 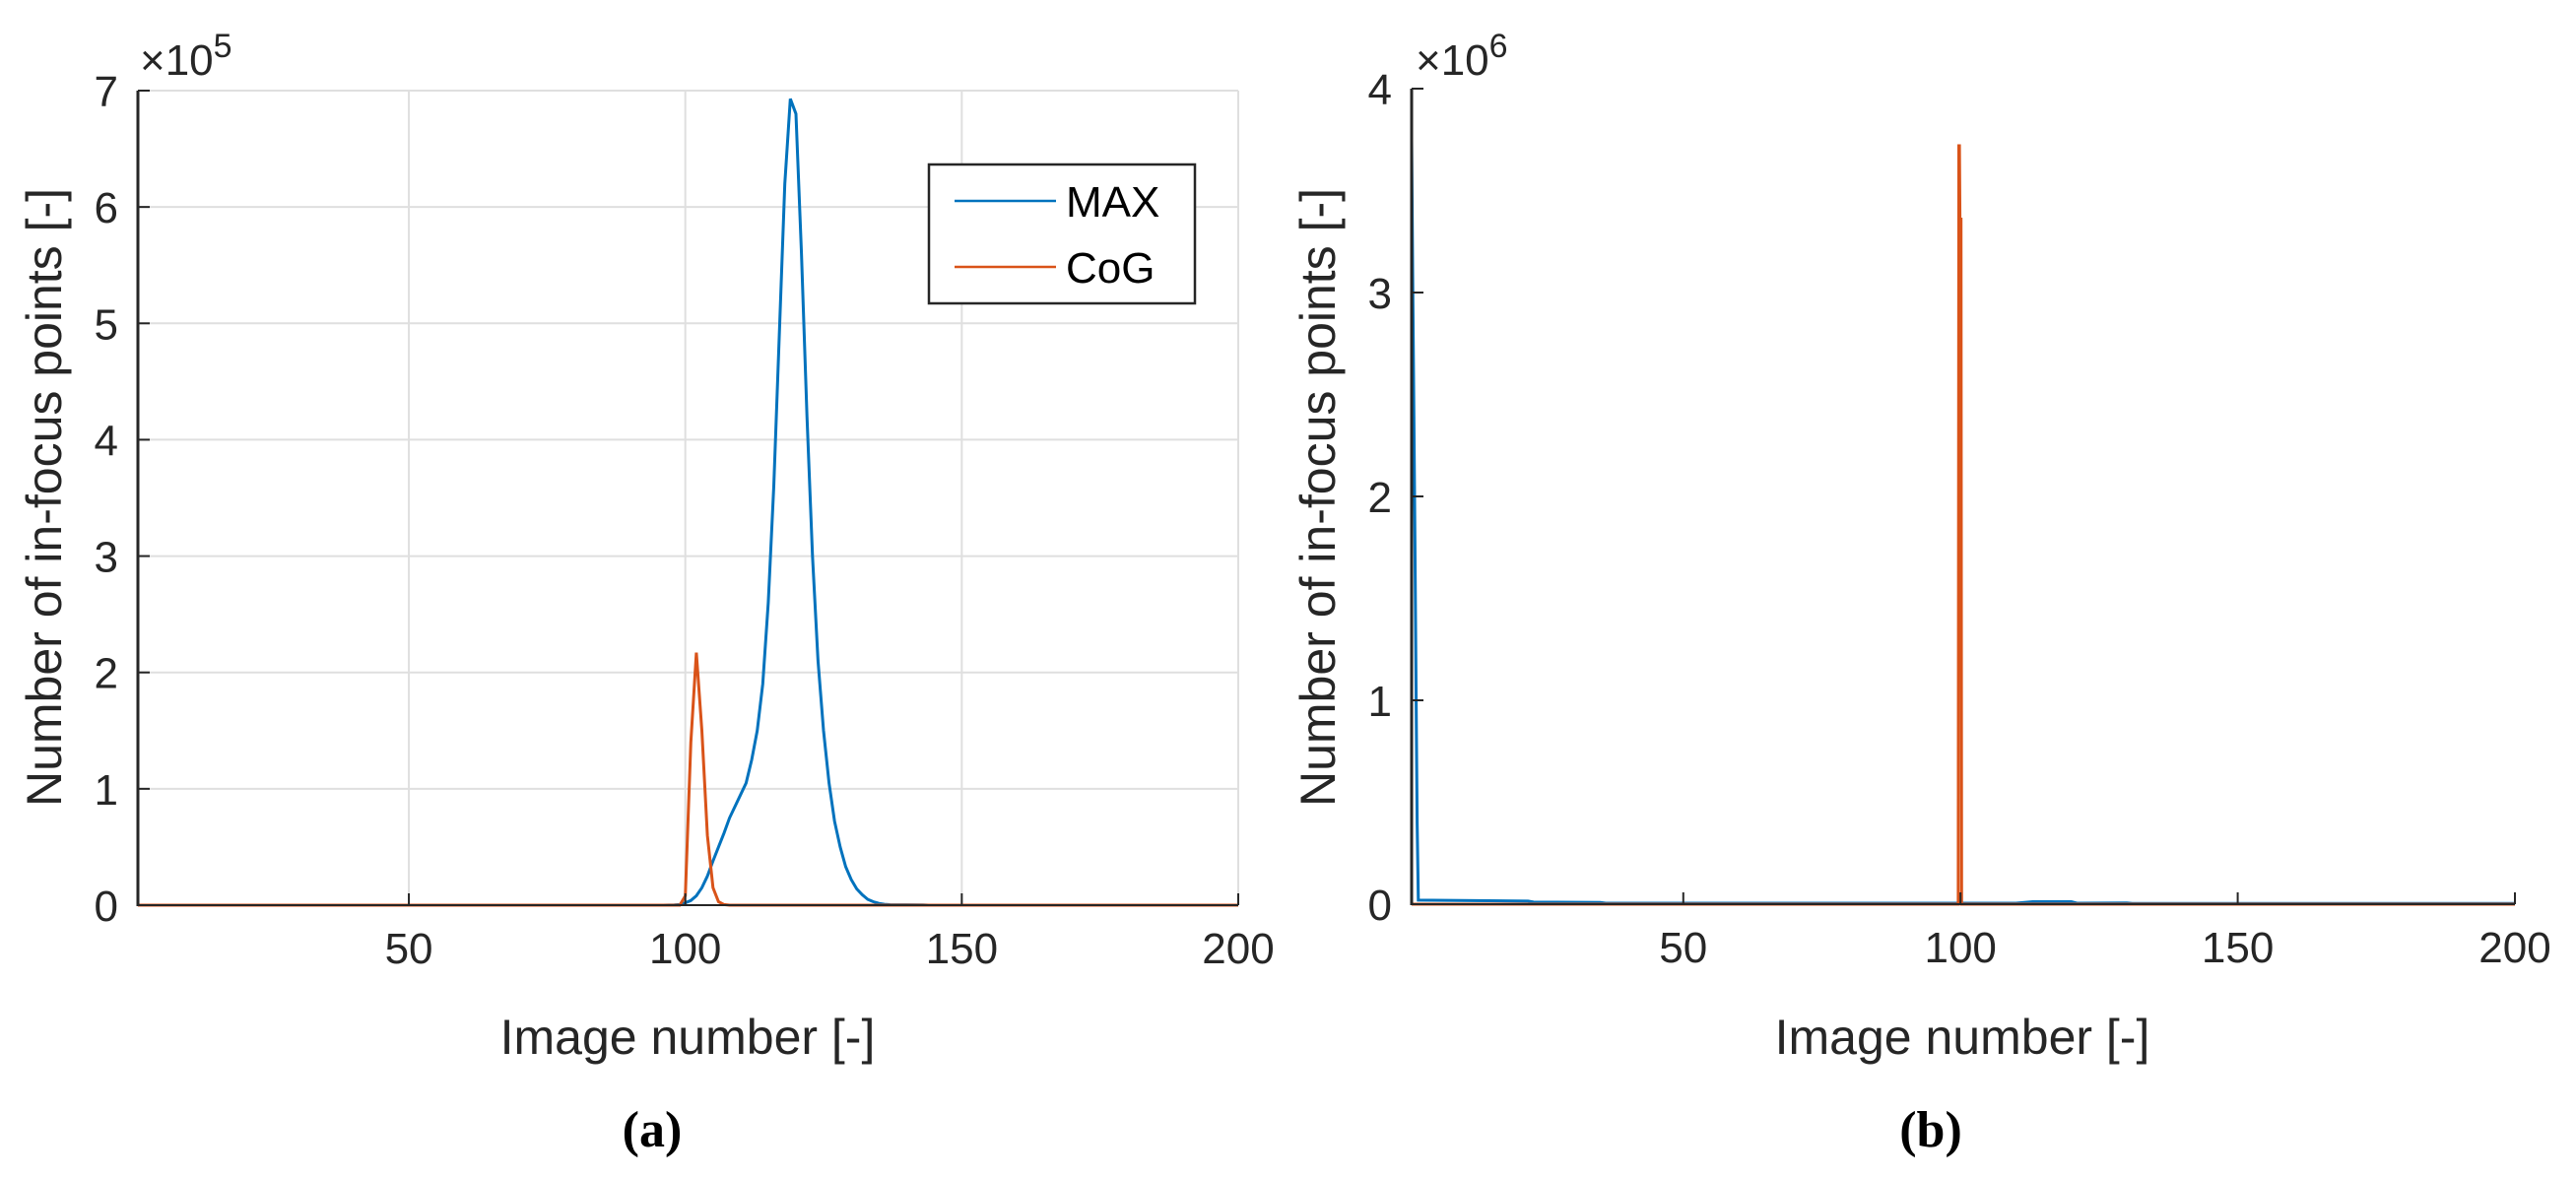 I want to click on legend-box, so click(x=1062, y=234).